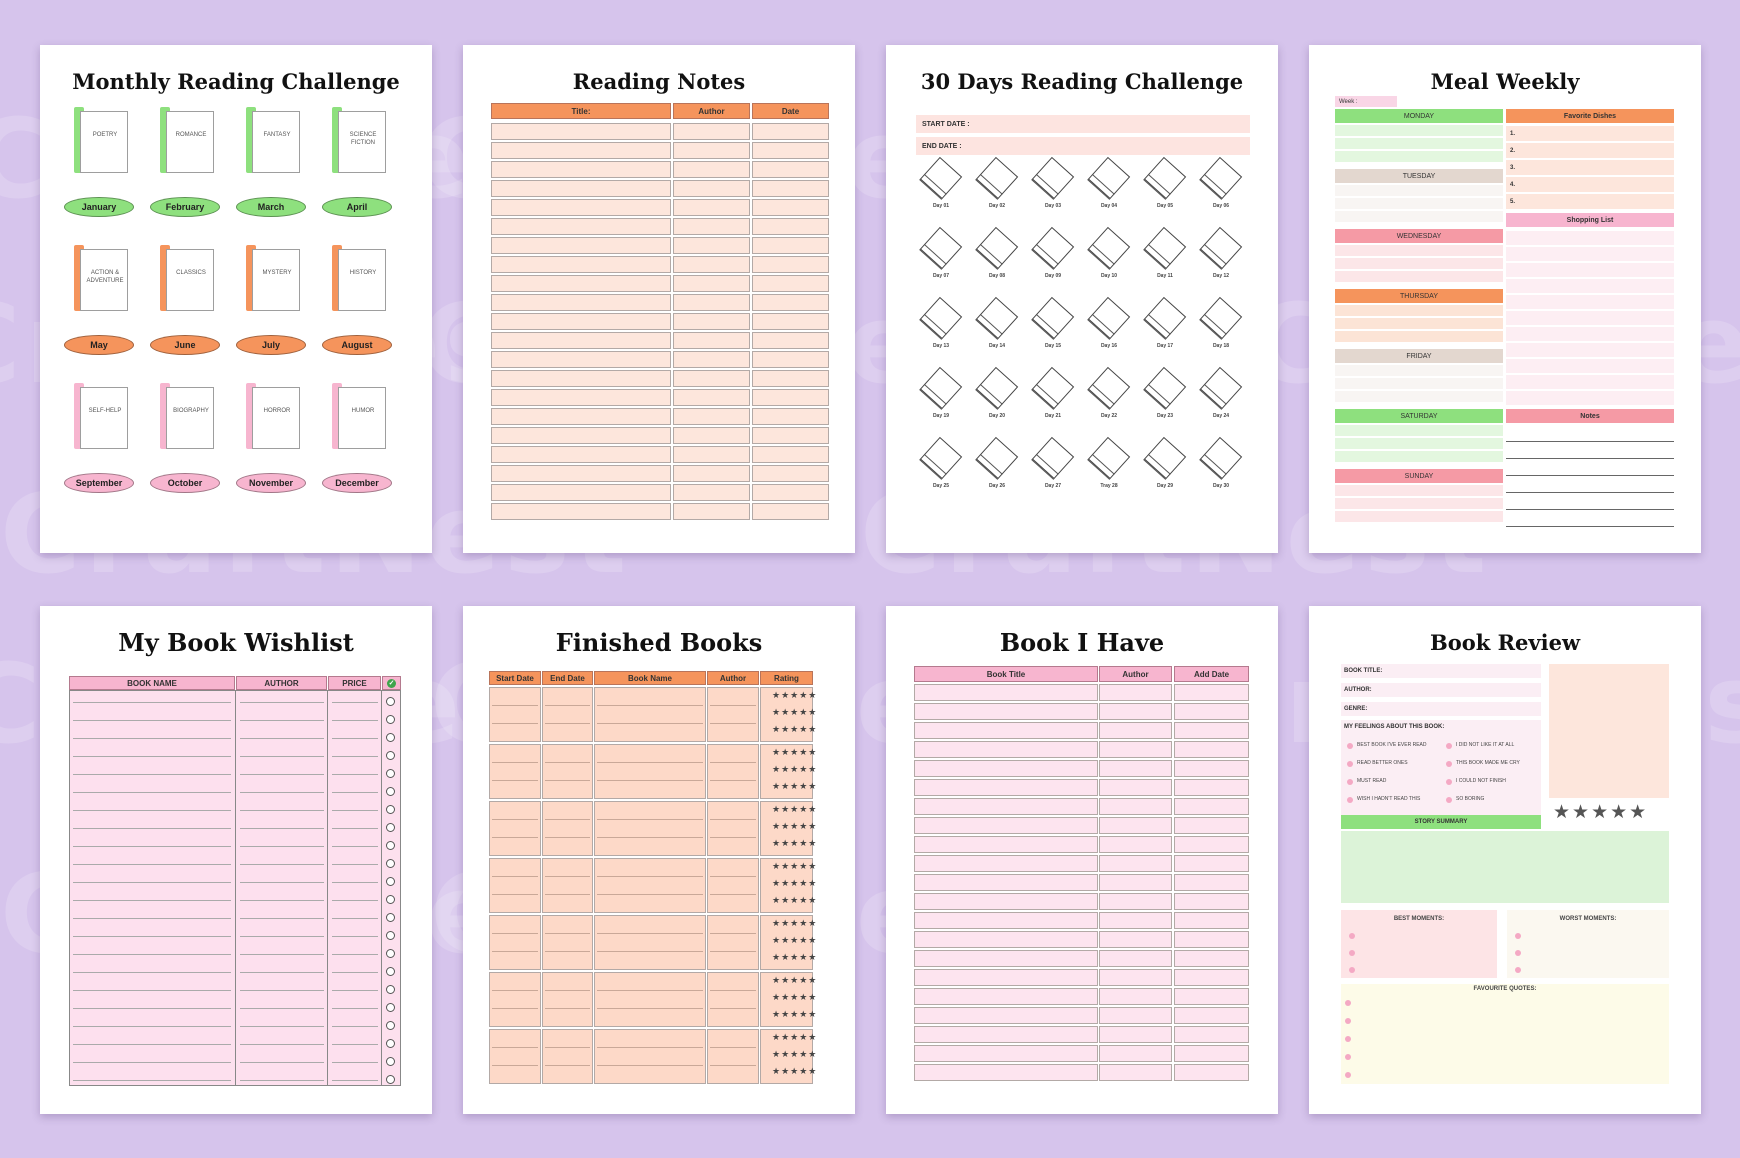 Image resolution: width=1740 pixels, height=1158 pixels. Describe the element at coordinates (358, 278) in the screenshot. I see `genre-book: HISTORY` at that location.